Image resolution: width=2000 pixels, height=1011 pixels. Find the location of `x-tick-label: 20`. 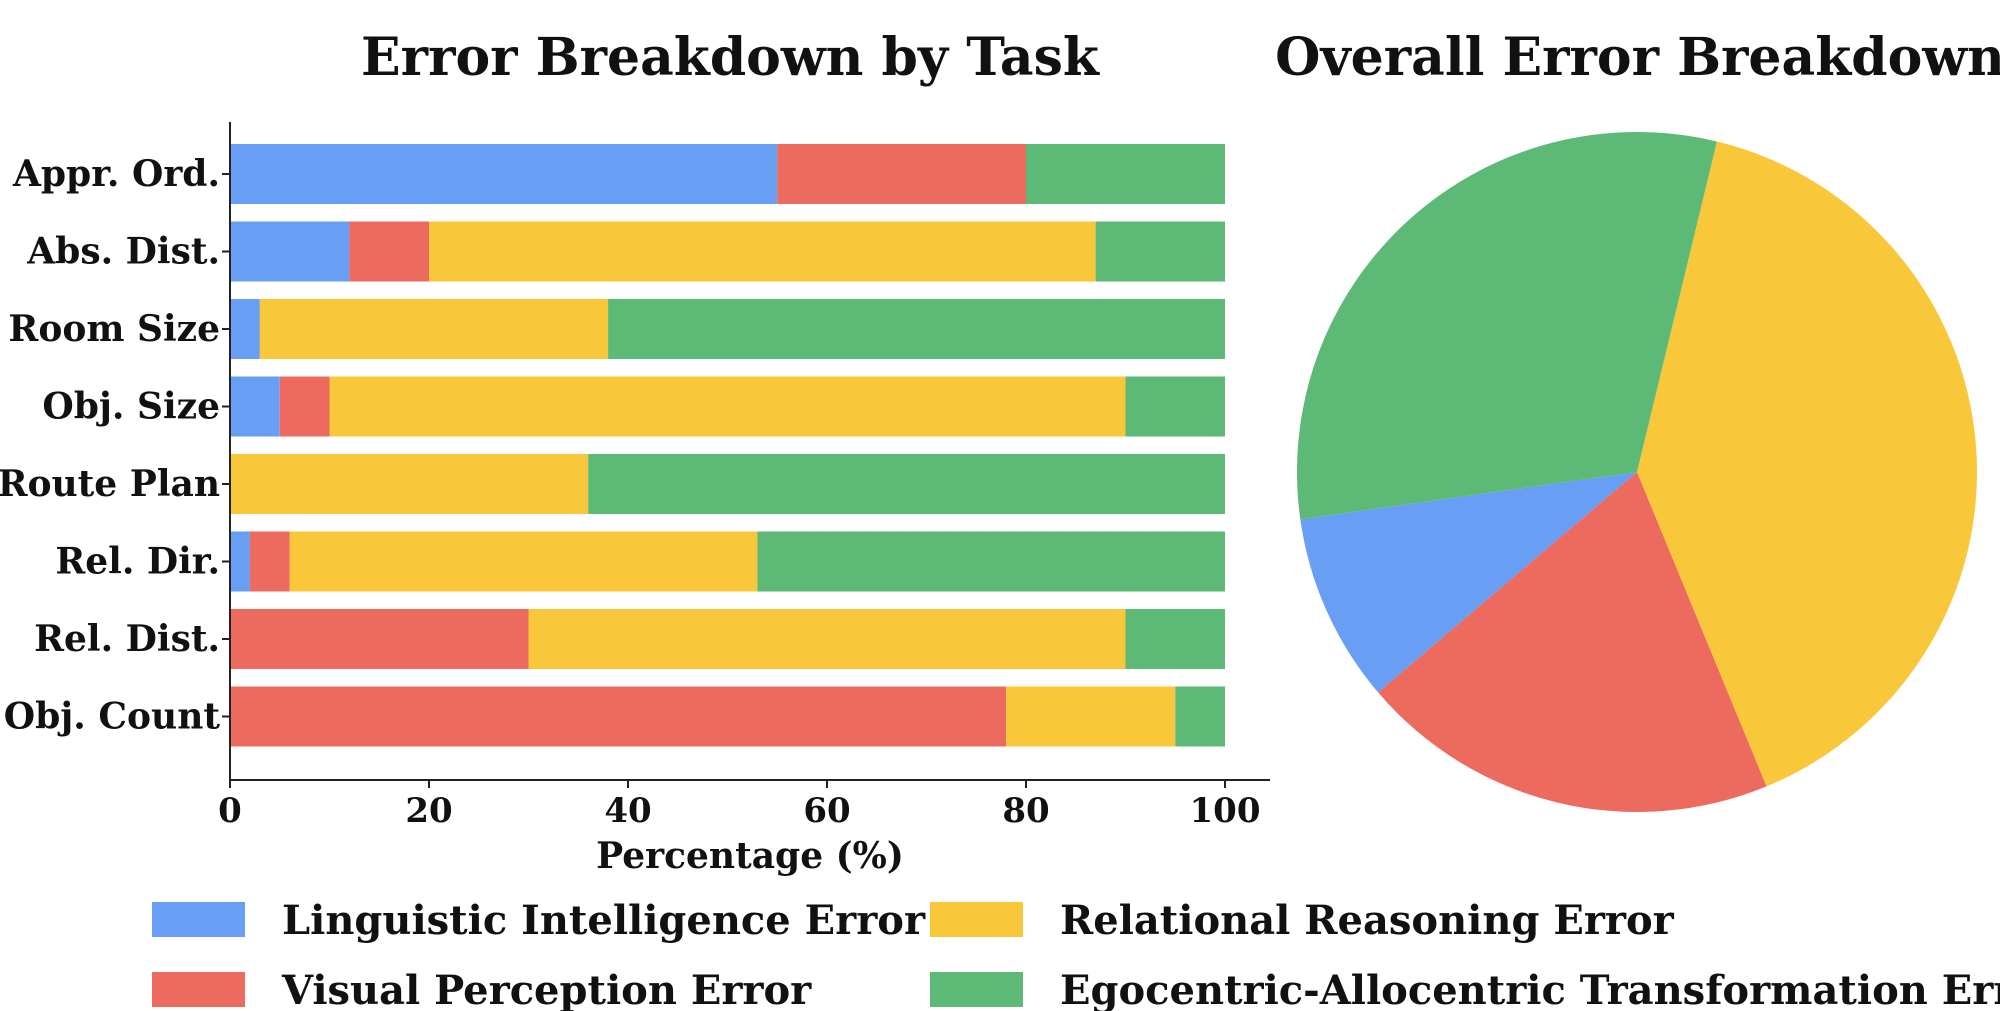

x-tick-label: 20 is located at coordinates (428, 811).